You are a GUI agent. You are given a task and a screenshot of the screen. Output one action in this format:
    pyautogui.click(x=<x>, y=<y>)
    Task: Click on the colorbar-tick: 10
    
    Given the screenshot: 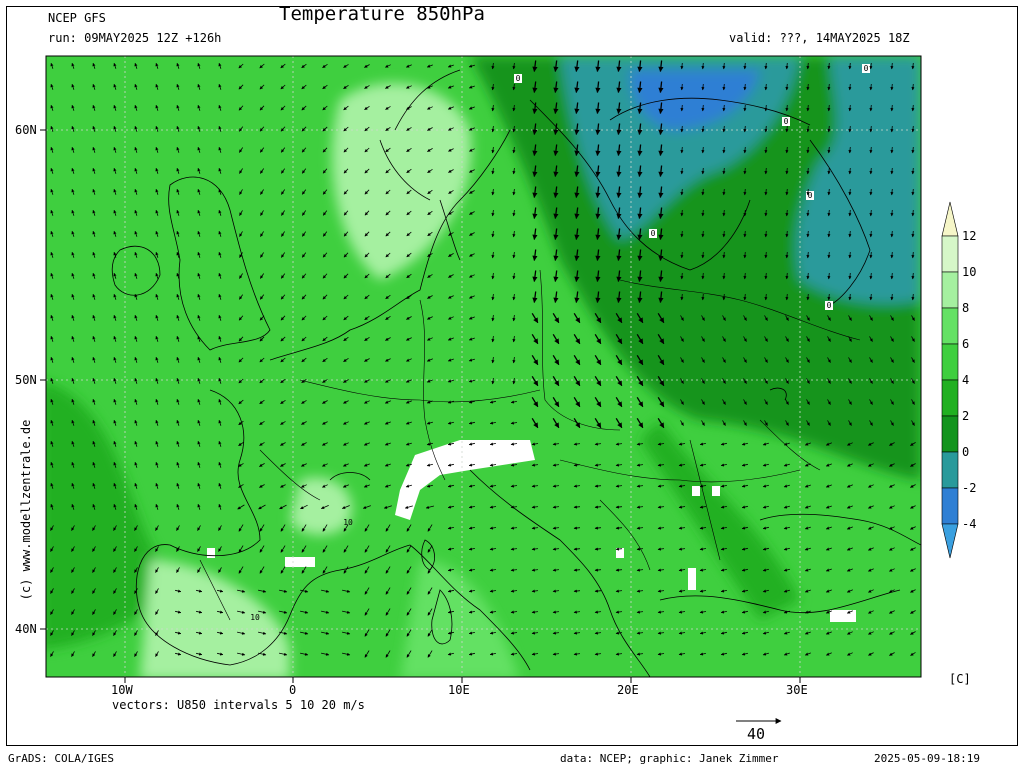 What is the action you would take?
    pyautogui.click(x=969, y=272)
    